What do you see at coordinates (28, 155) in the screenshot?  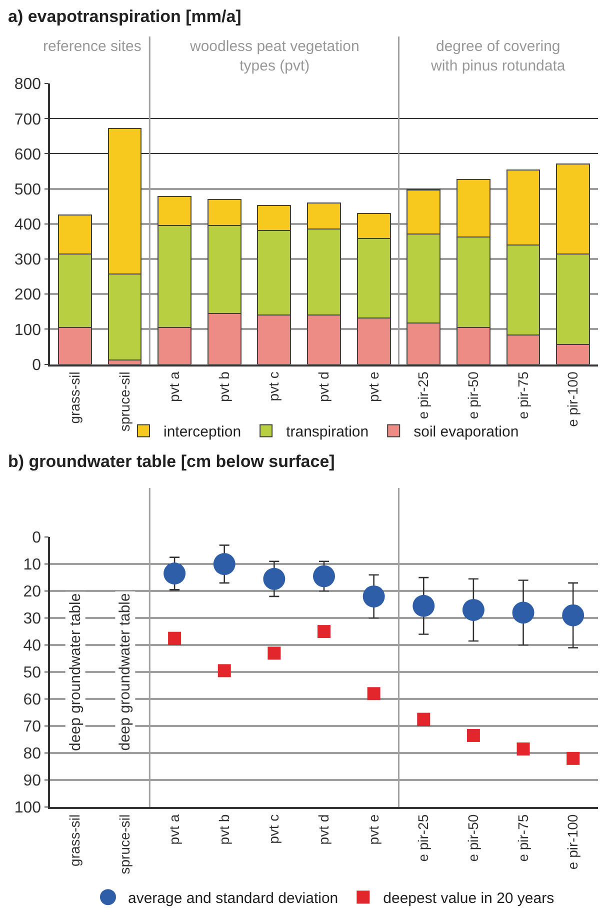 I see `y-tick-label: 600` at bounding box center [28, 155].